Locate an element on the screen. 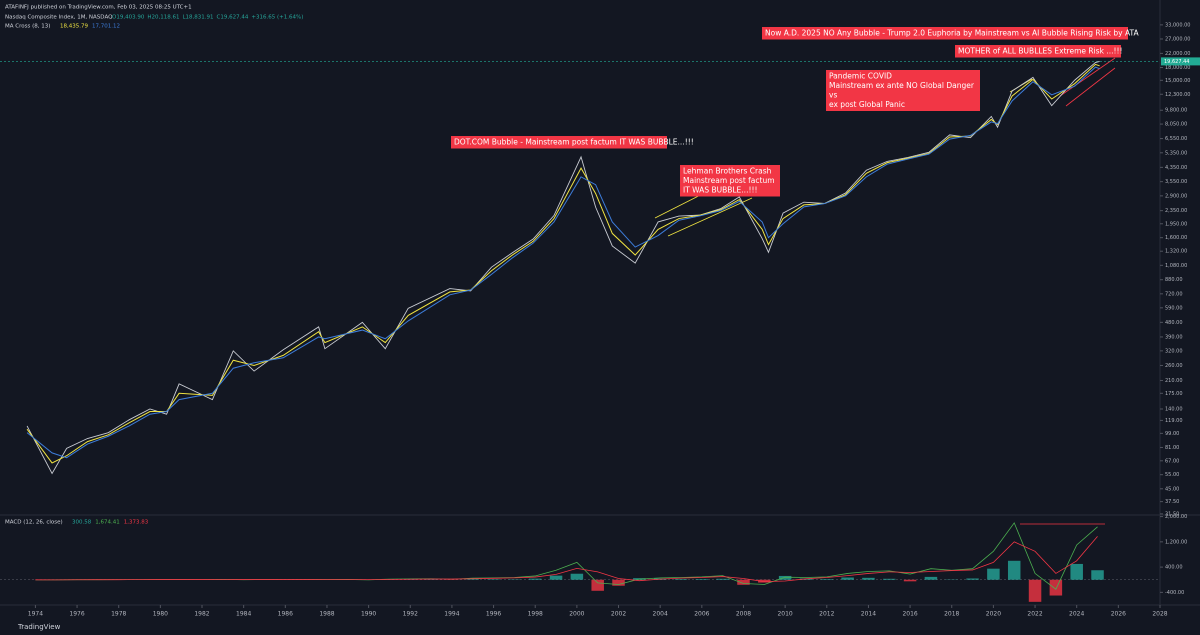 The height and width of the screenshot is (635, 1200). y-tick-label: 390.00 is located at coordinates (1174, 337).